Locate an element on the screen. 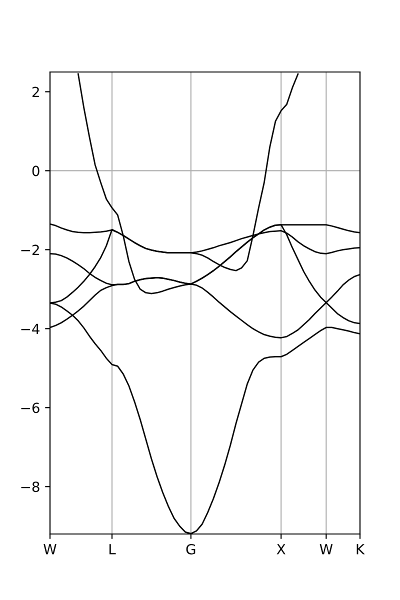  y-tick-label: −4 is located at coordinates (30, 329).